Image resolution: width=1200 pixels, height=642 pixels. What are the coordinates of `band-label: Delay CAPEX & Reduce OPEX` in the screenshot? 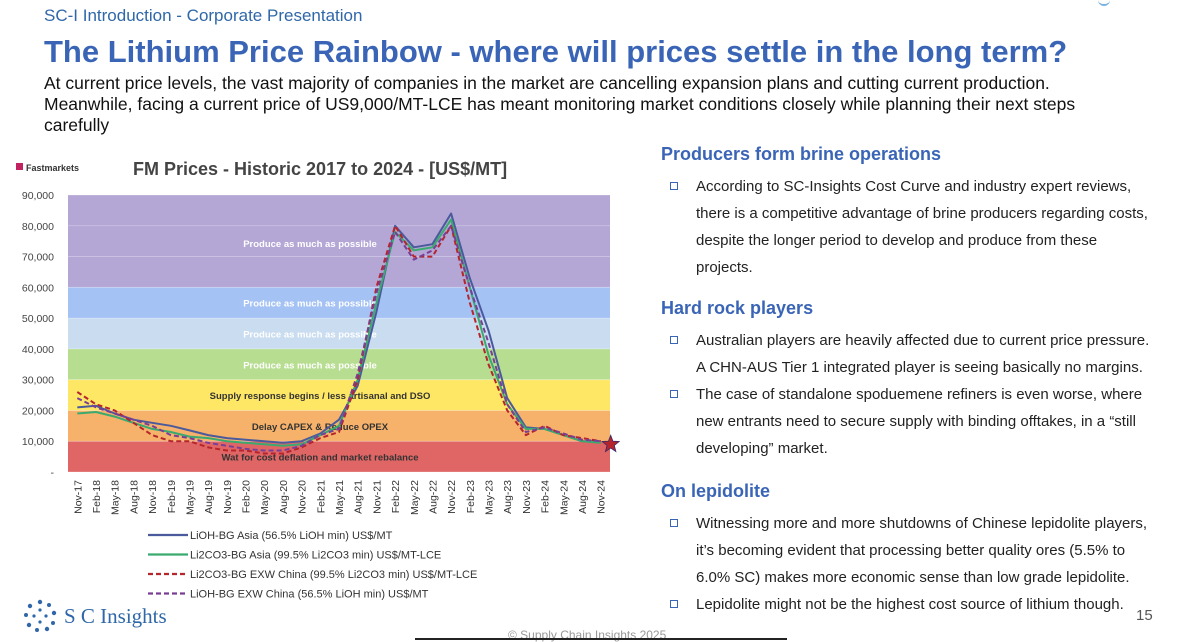 It's located at (320, 427).